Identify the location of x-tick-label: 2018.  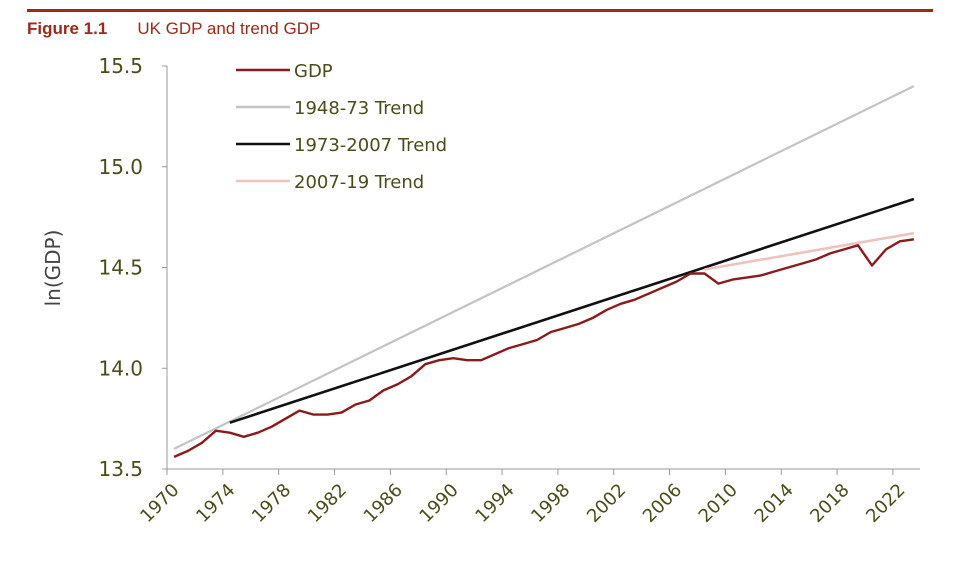
(829, 503).